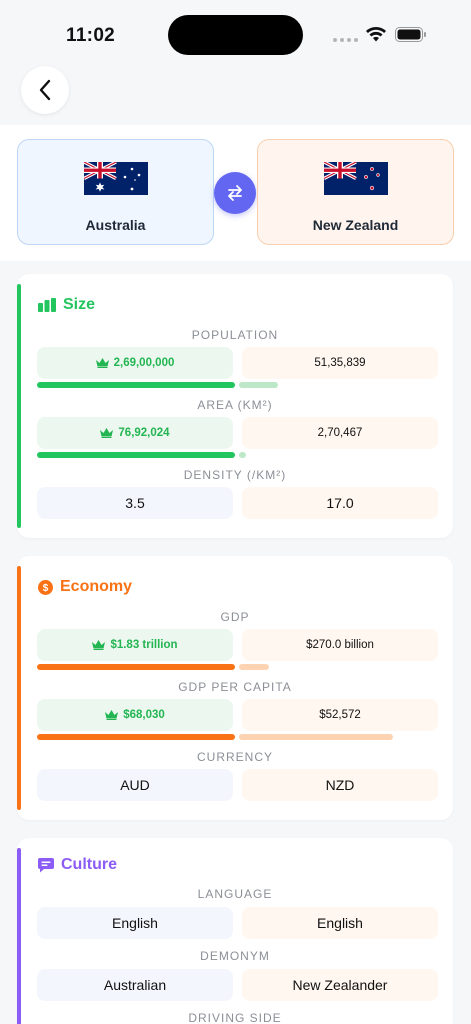  What do you see at coordinates (135, 985) in the screenshot?
I see `demonym-left-value: Australian` at bounding box center [135, 985].